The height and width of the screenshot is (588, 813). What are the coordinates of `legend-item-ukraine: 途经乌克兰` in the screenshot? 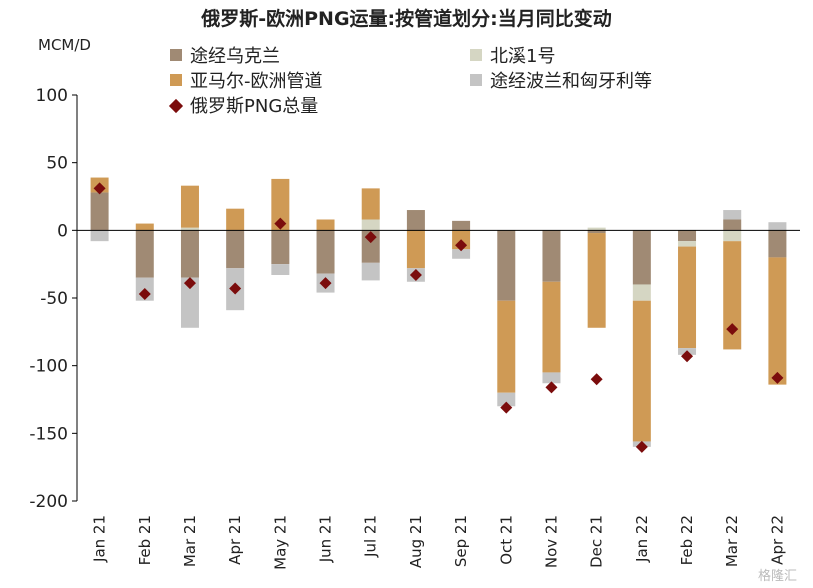 It's located at (225, 55).